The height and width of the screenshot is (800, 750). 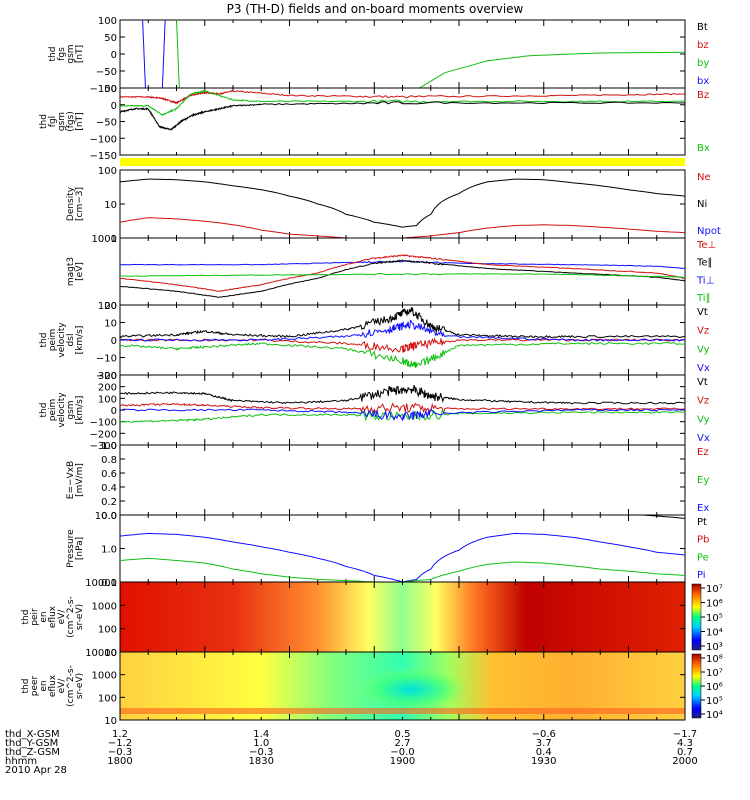 I want to click on efield-ylabel: [mV/m], so click(x=80, y=480).